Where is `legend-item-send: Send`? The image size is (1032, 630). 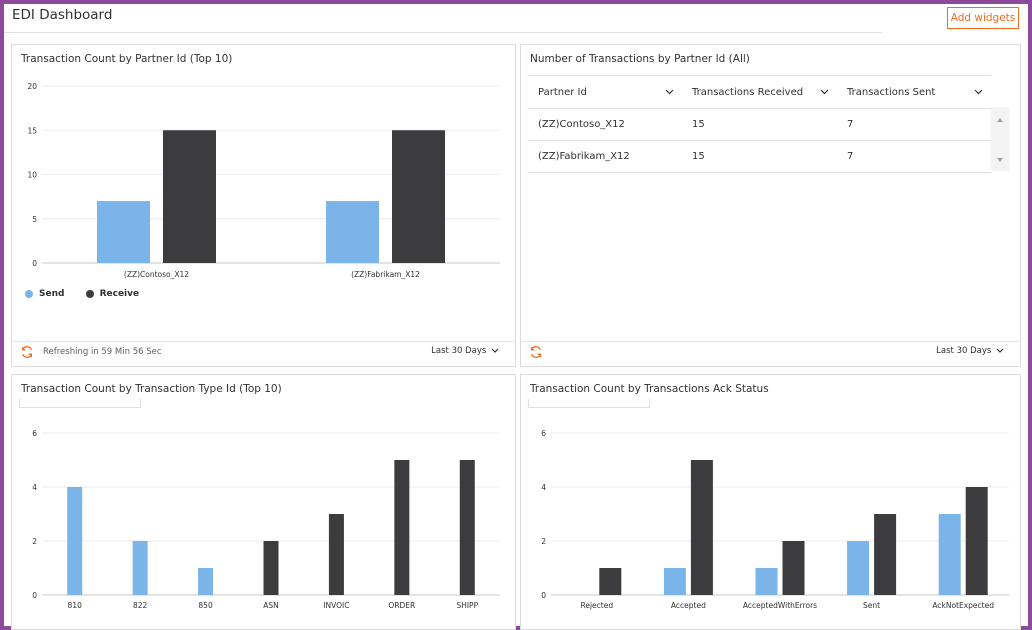
legend-item-send: Send is located at coordinates (44, 294).